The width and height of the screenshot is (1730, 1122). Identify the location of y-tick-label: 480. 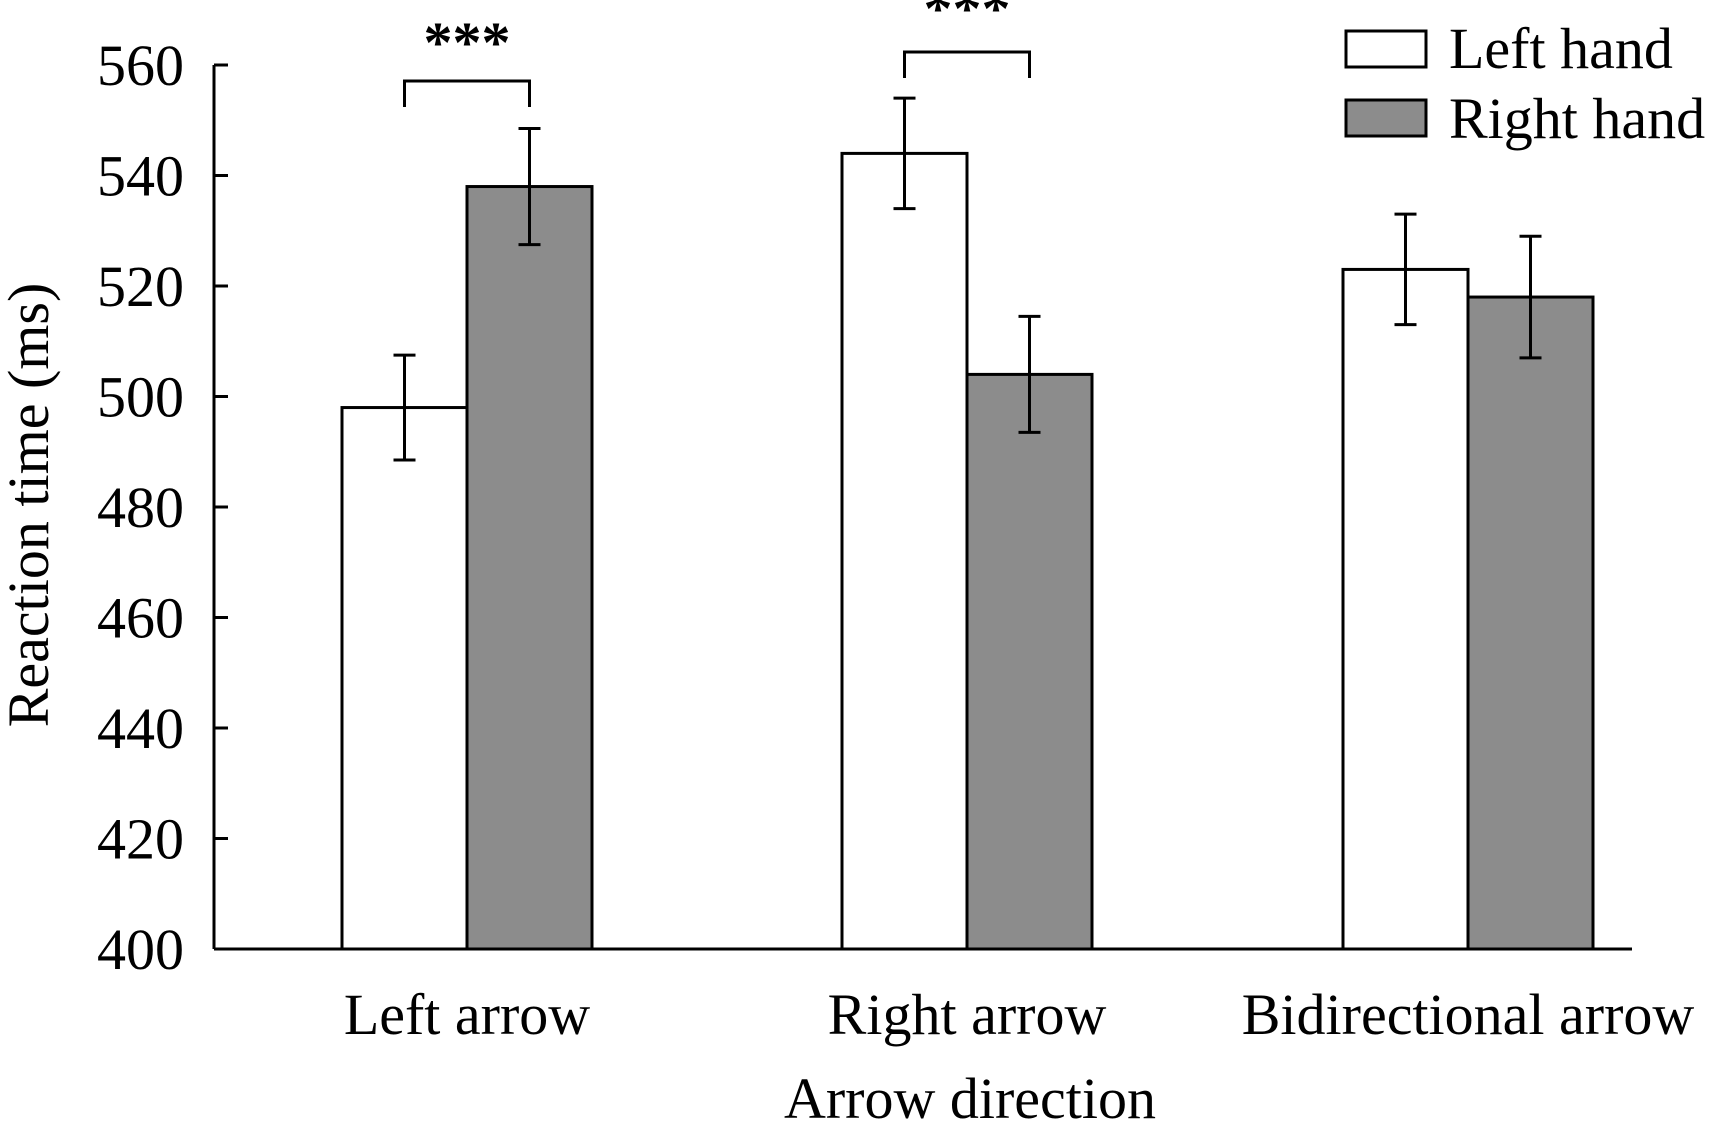
(140, 507).